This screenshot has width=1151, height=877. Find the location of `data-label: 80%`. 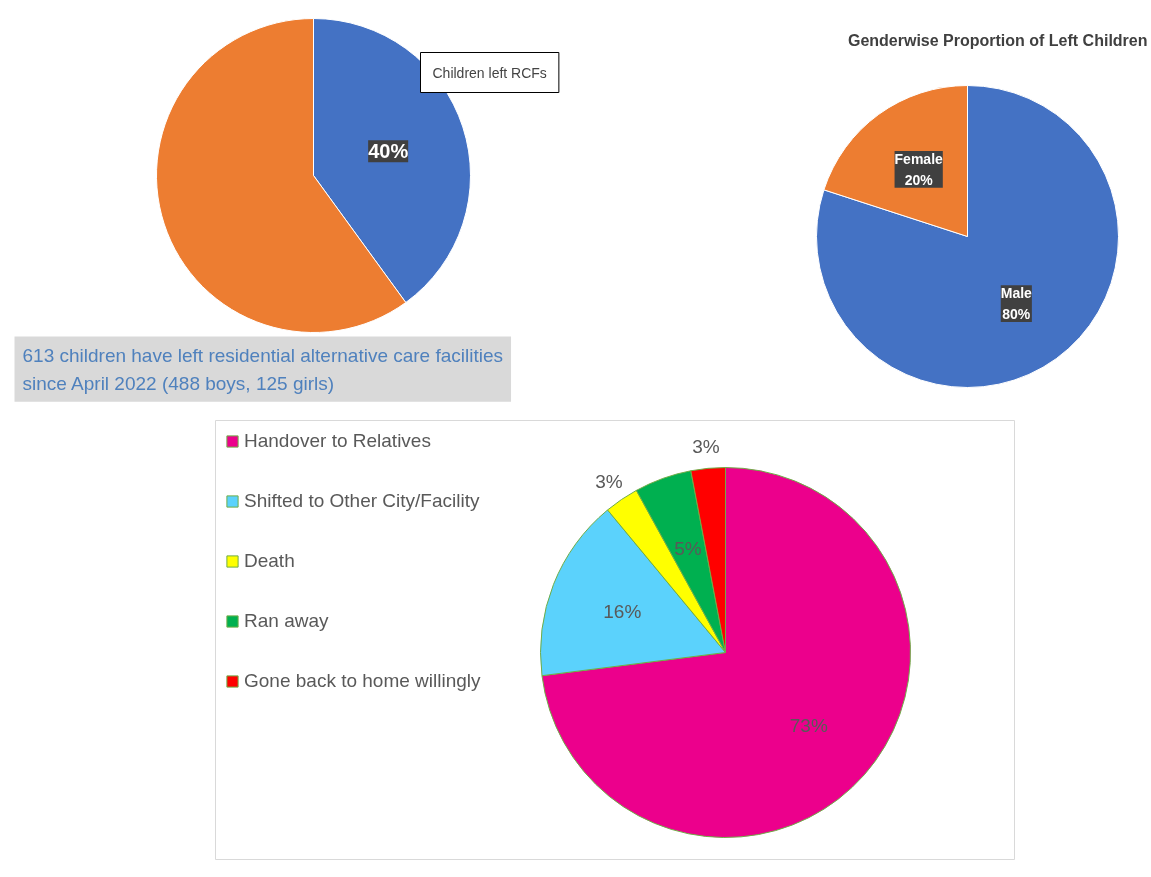

data-label: 80% is located at coordinates (1016, 314).